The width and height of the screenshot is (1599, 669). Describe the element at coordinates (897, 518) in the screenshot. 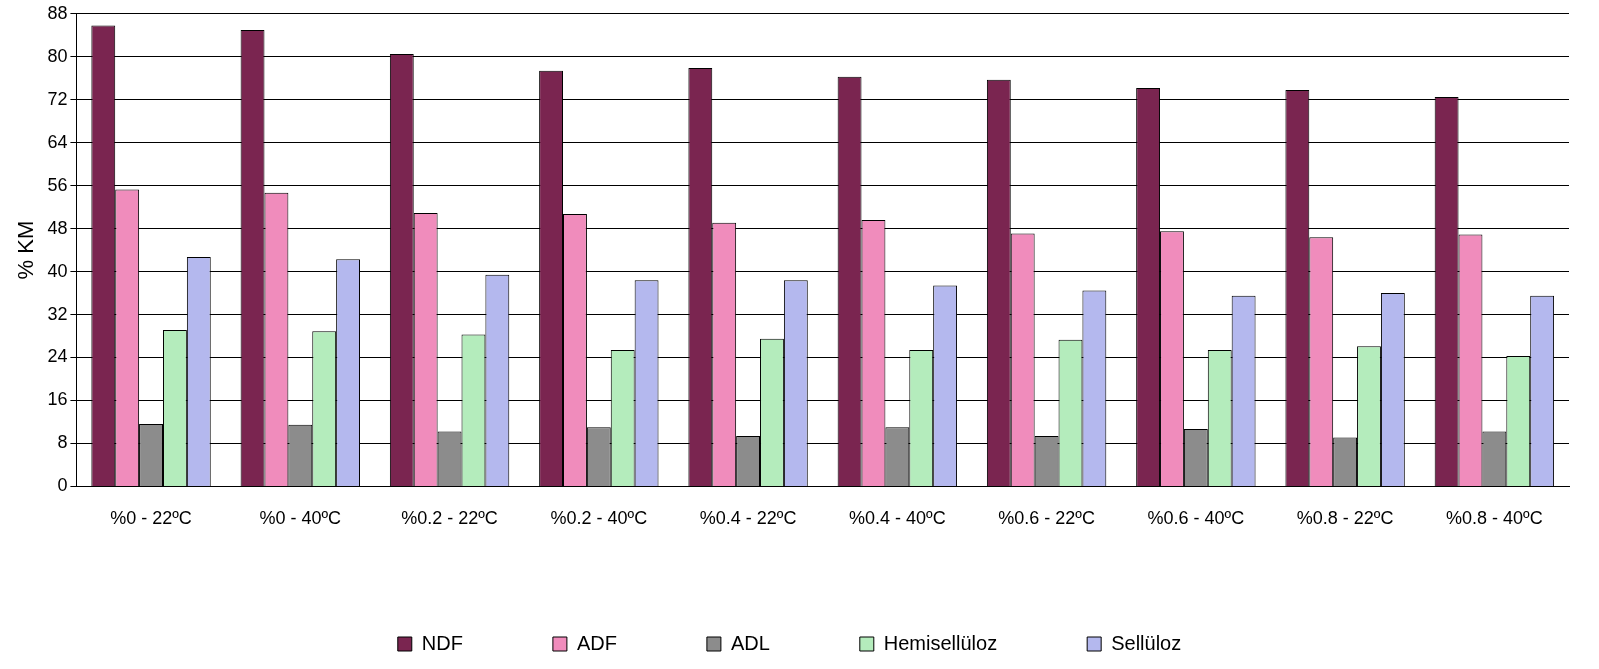

I see `x-tick-label: %0.4 - 40ºC` at that location.